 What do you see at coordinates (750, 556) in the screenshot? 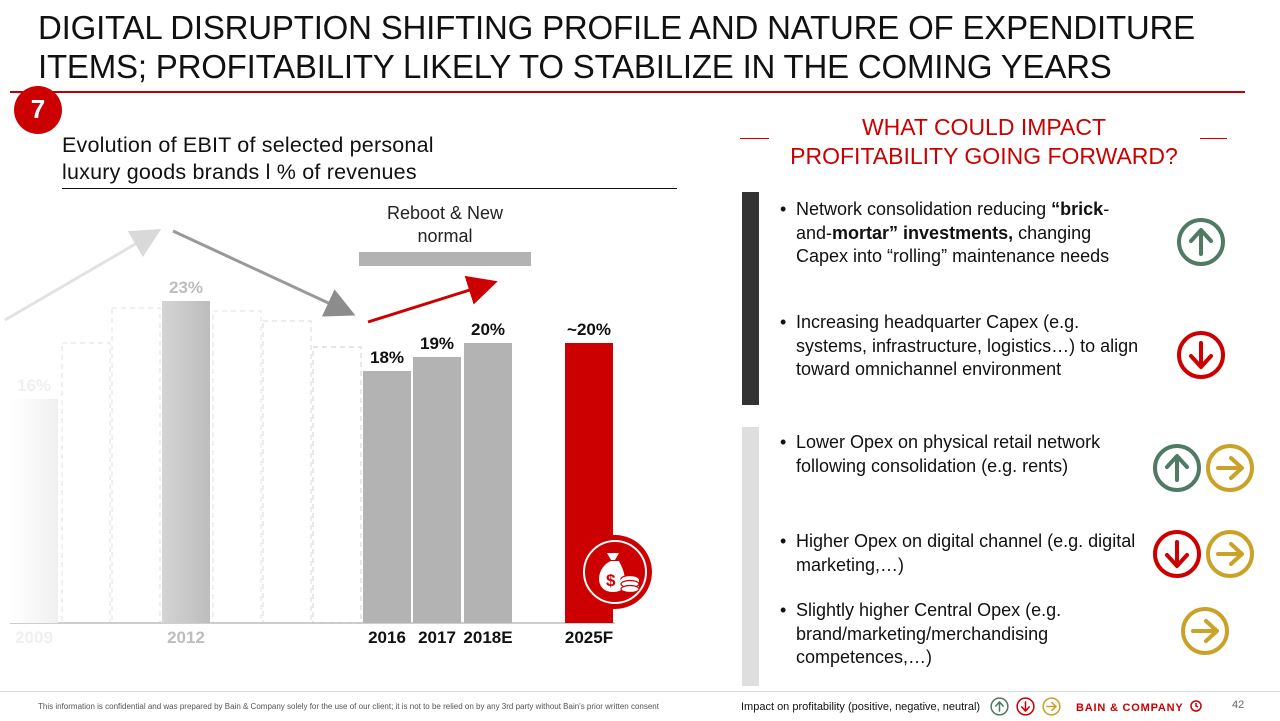
I see `opex-group-bar` at bounding box center [750, 556].